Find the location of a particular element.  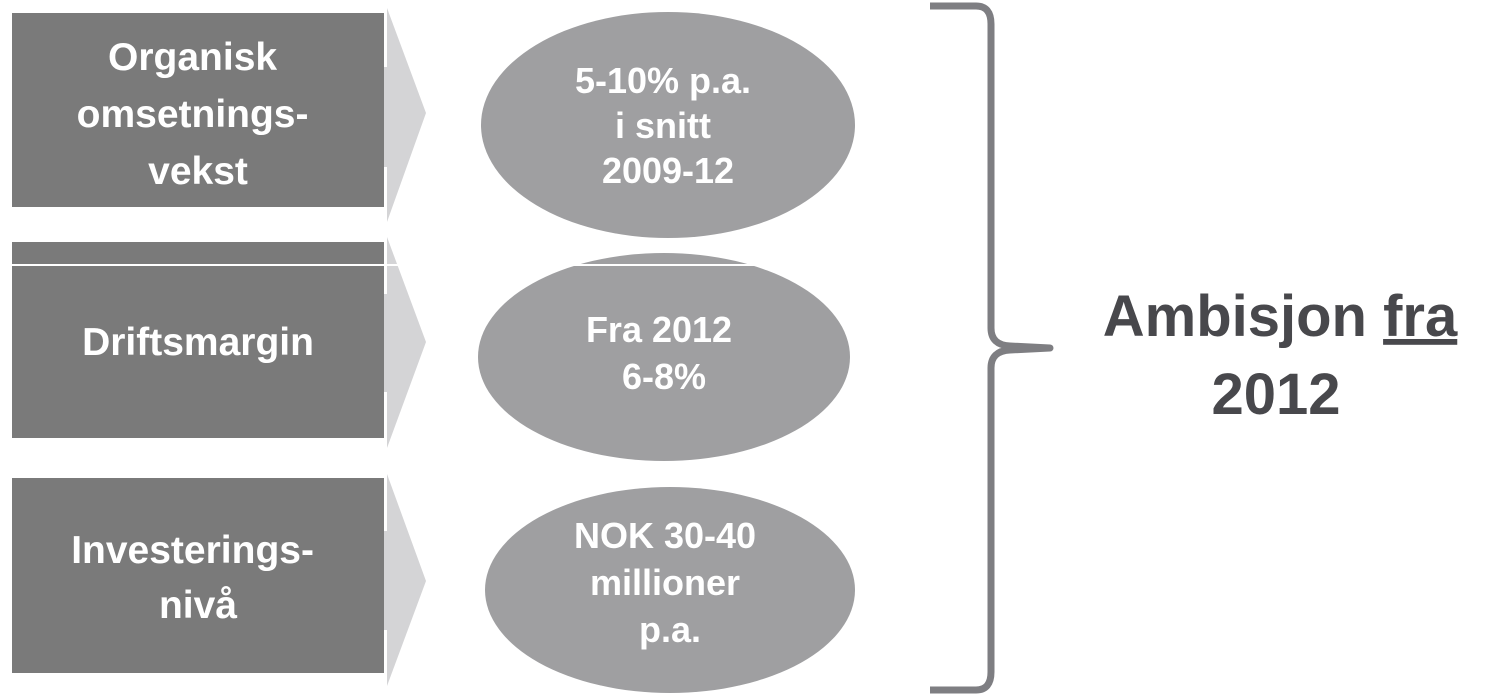

row-3-target-ellipse is located at coordinates (670, 590).